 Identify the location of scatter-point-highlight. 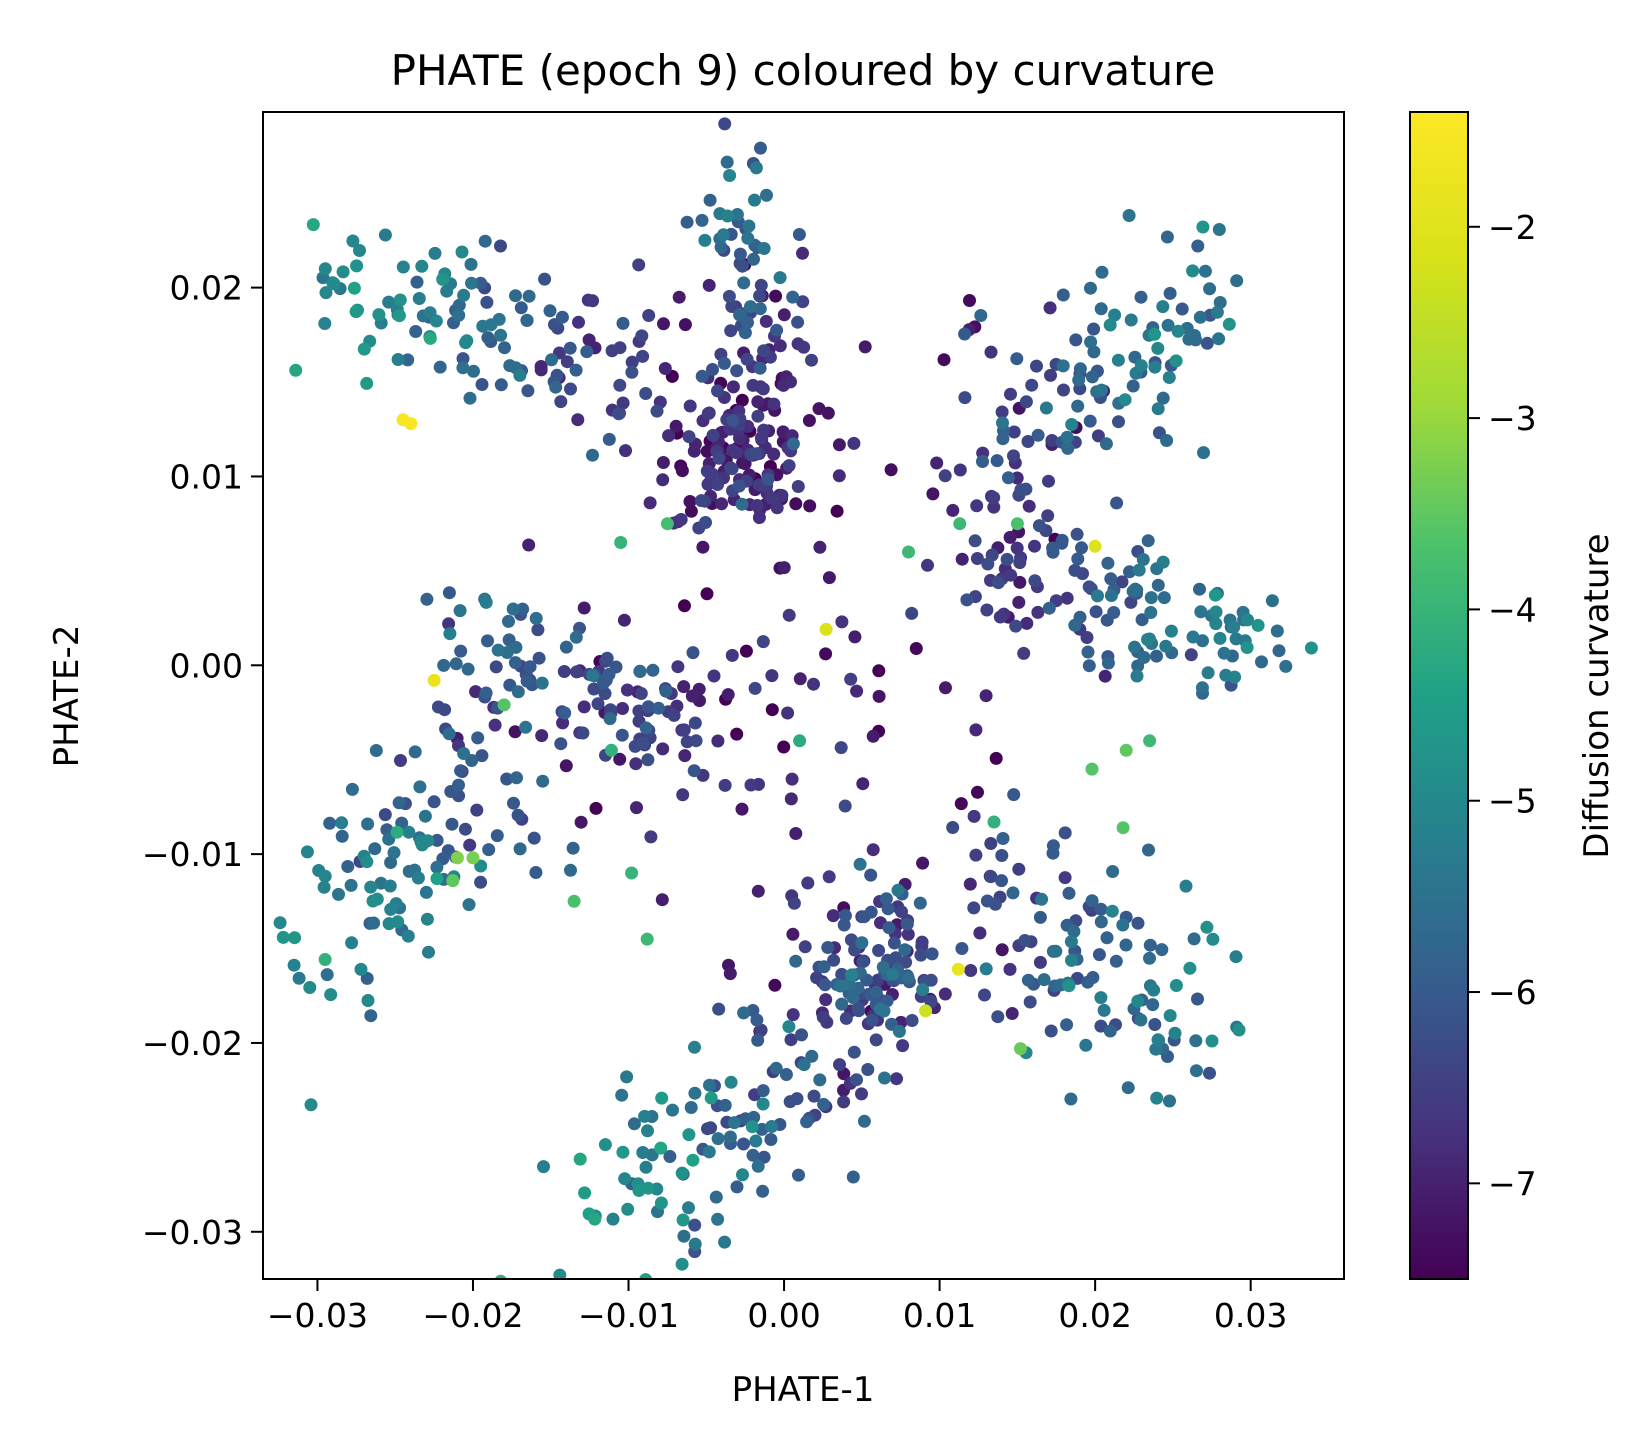
(504, 705).